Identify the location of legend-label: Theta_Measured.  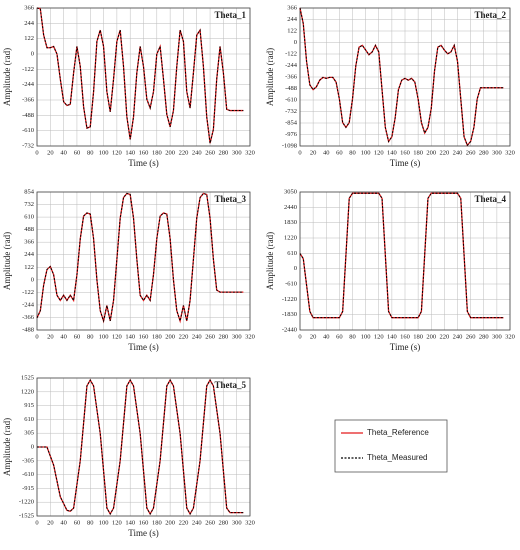
(397, 457).